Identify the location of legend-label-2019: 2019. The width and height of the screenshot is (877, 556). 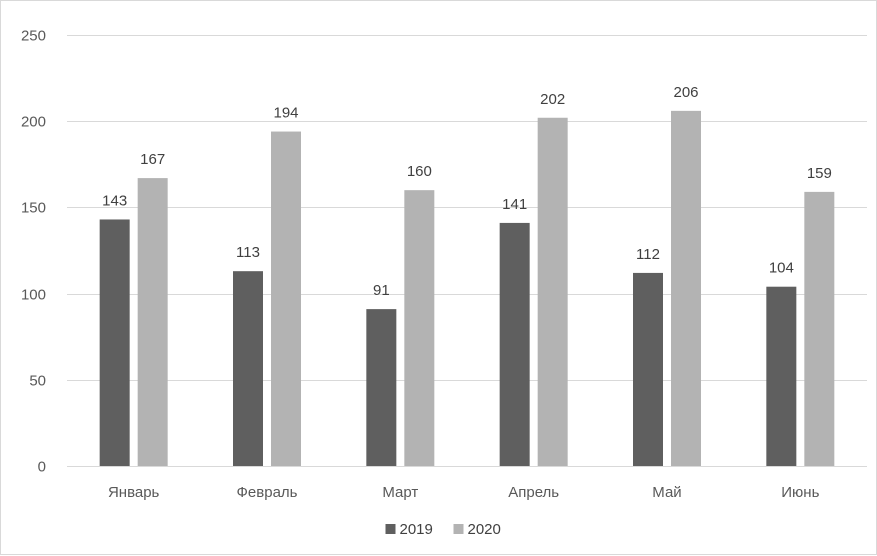
(416, 529).